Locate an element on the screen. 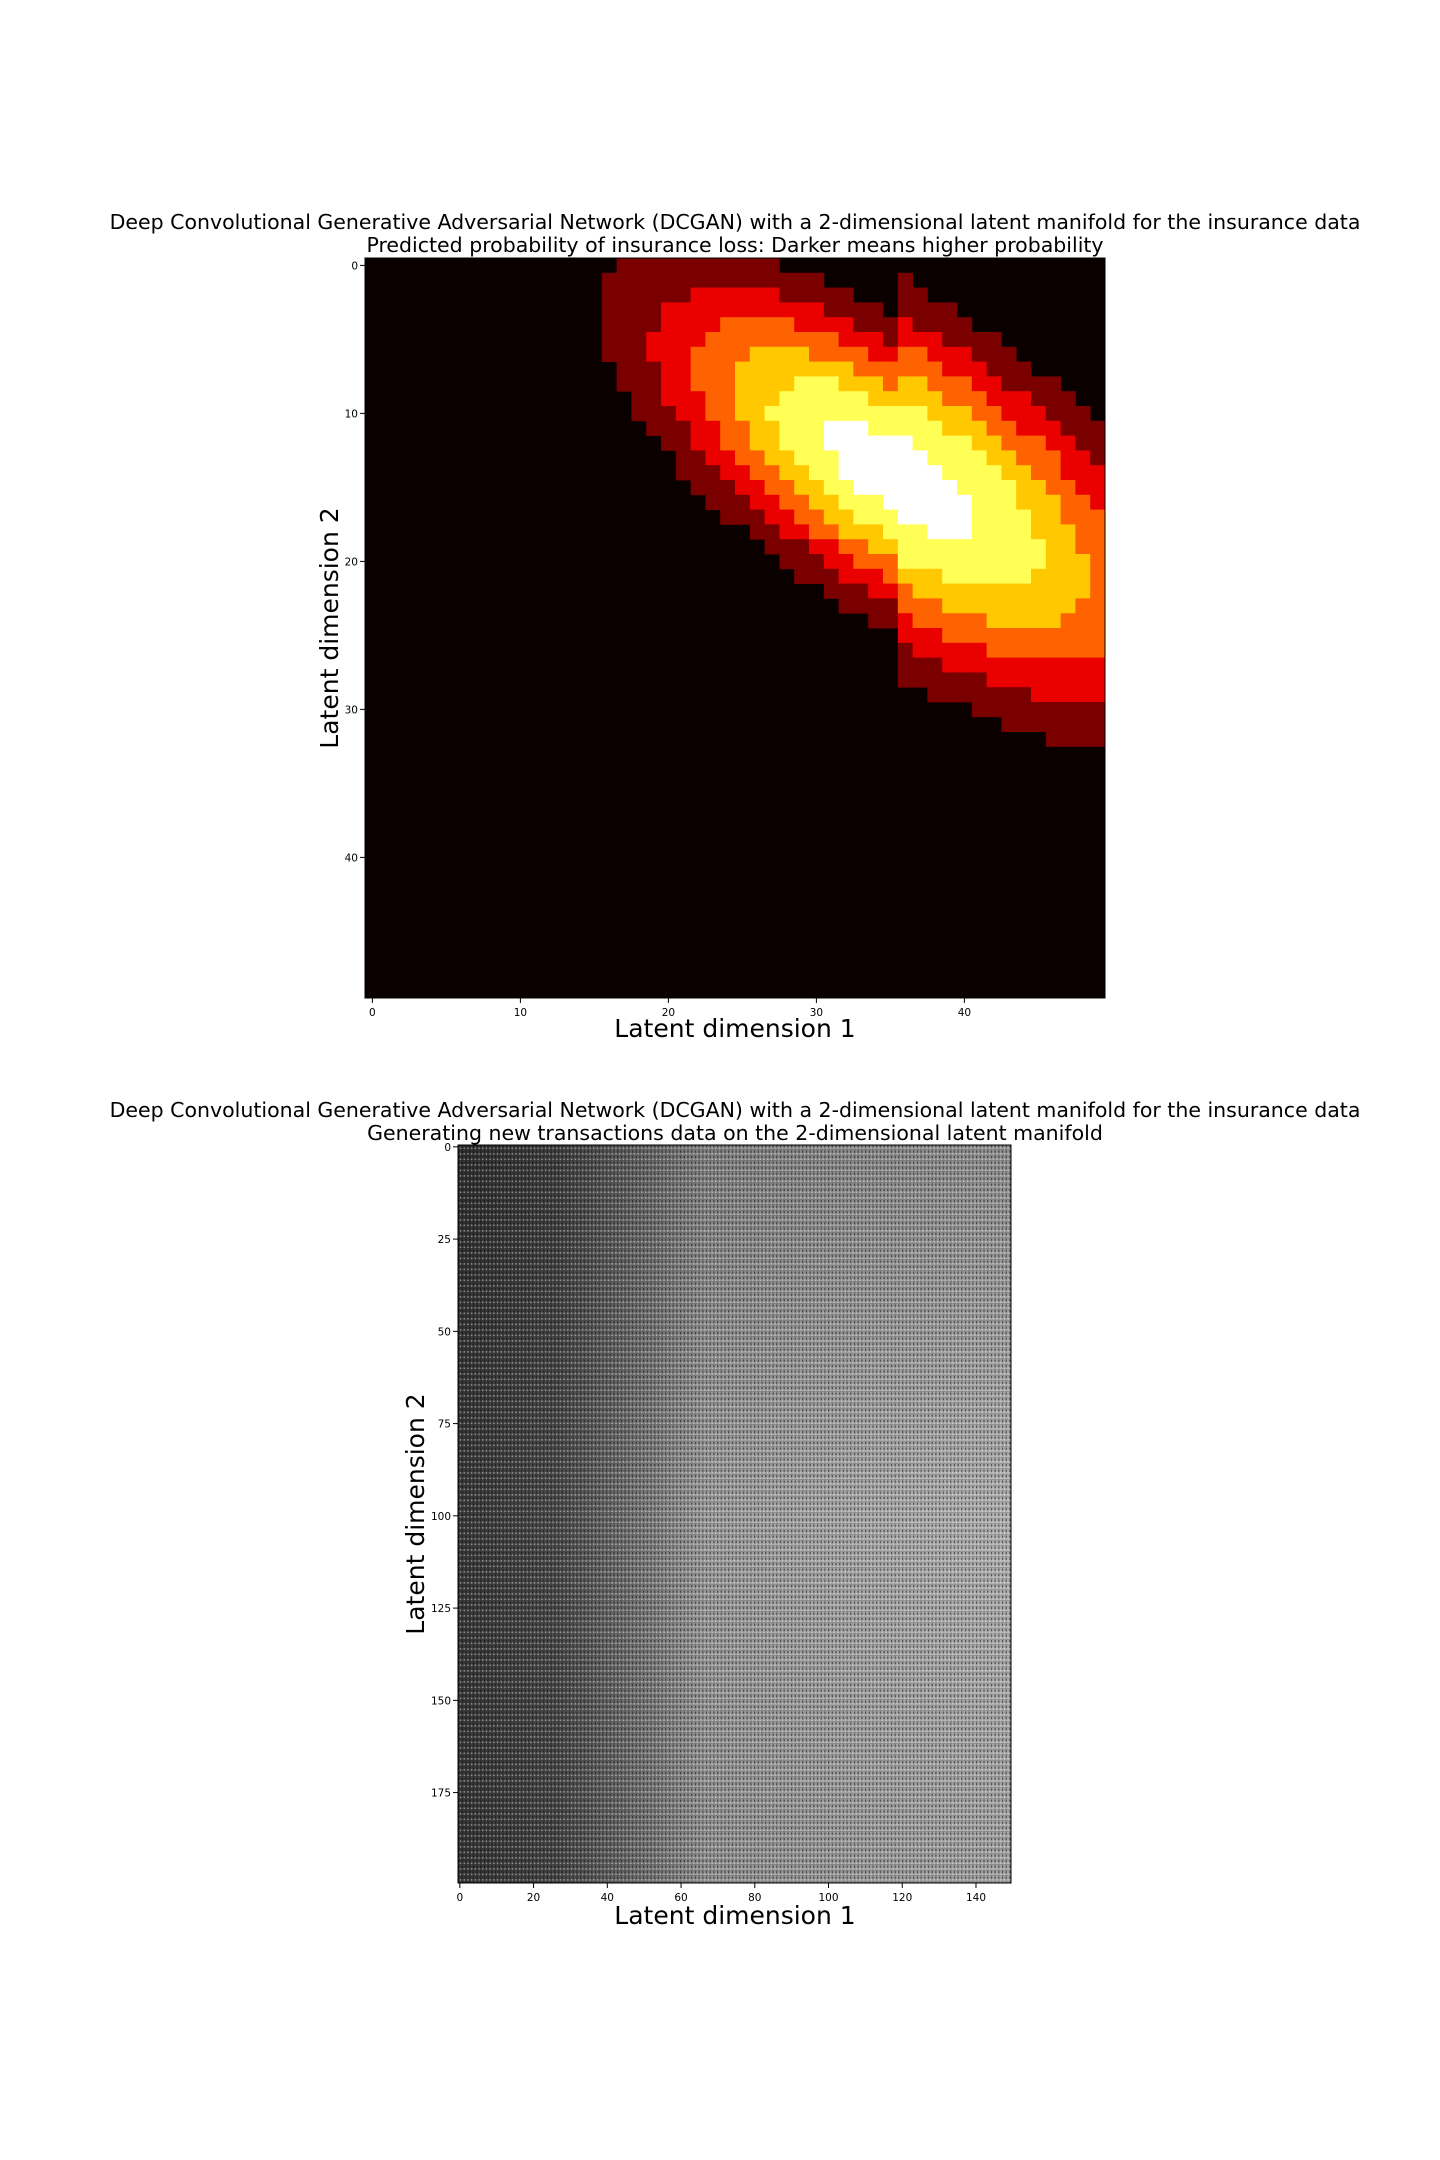  x-tick-label: 60 is located at coordinates (680, 1898).